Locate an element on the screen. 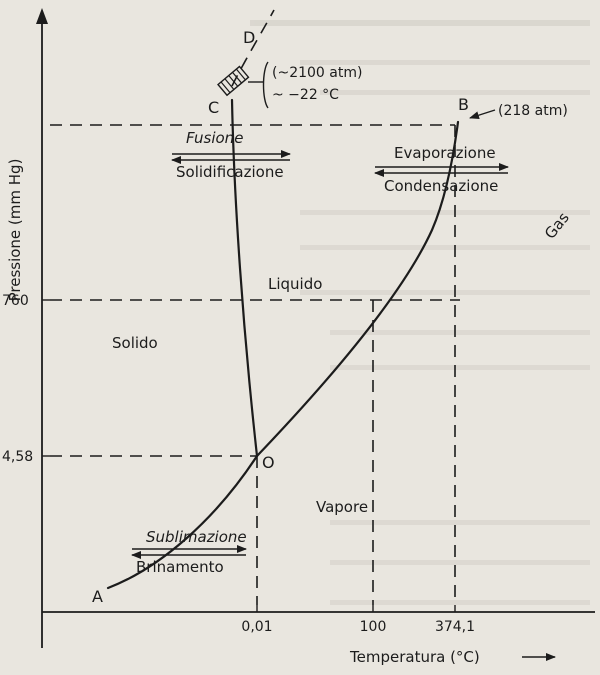 This screenshot has height=675, width=600. y-axis-title: Pressione (mm Hg) is located at coordinates (15, 230).